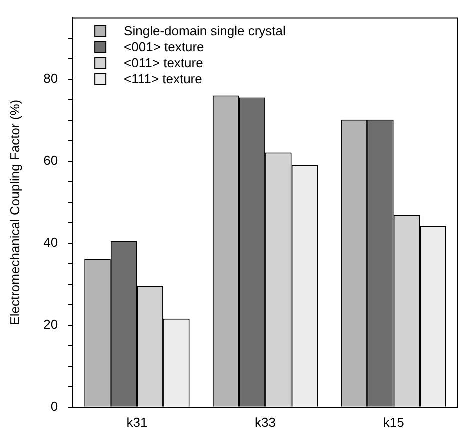 The height and width of the screenshot is (439, 458). Describe the element at coordinates (51, 160) in the screenshot. I see `y-tick-label: 60` at that location.